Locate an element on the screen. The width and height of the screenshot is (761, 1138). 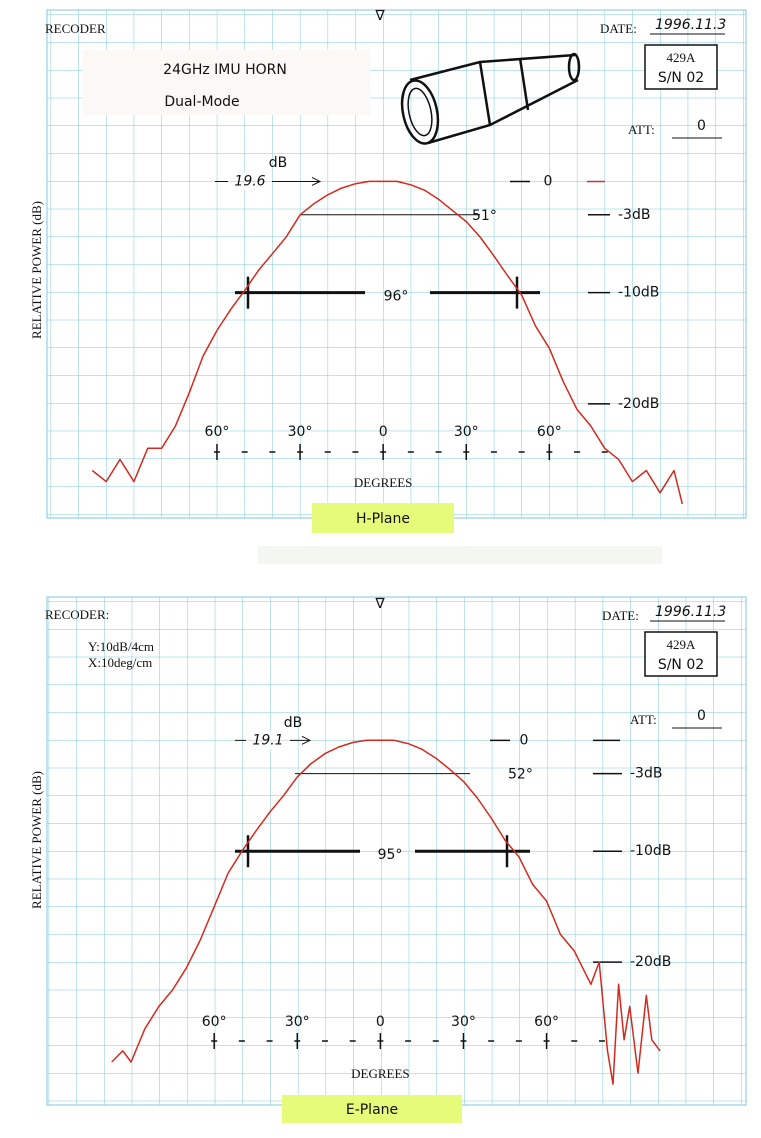
plane-label: E-Plane is located at coordinates (372, 1110).